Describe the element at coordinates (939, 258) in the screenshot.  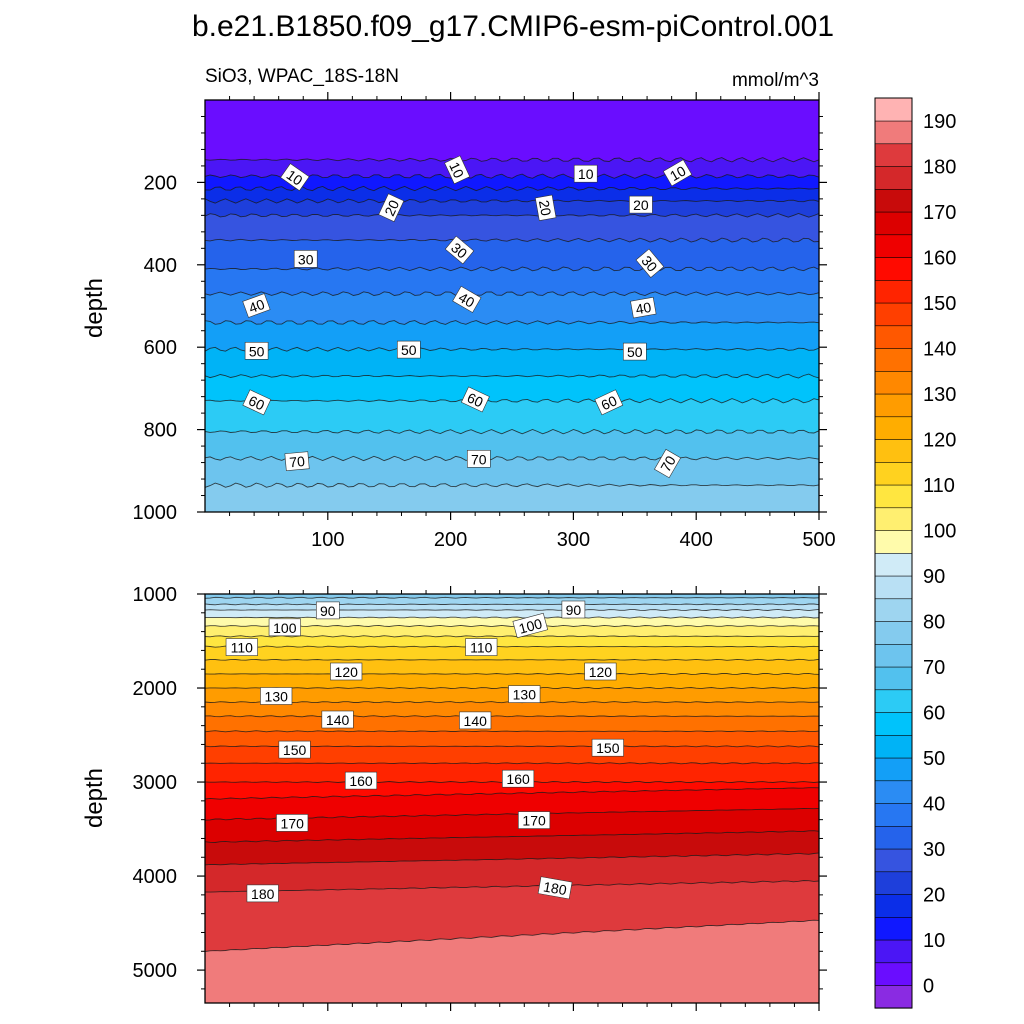
I see `colorbar-tick-label: 160` at that location.